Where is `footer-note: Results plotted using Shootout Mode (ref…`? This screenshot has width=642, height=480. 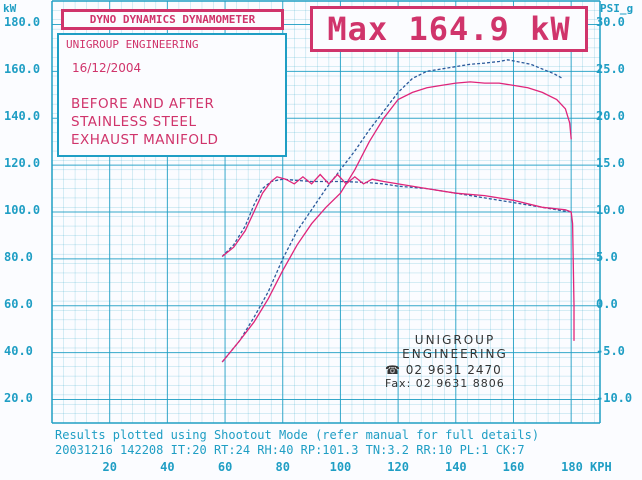 footer-note: Results plotted using Shootout Mode (ref… is located at coordinates (297, 435).